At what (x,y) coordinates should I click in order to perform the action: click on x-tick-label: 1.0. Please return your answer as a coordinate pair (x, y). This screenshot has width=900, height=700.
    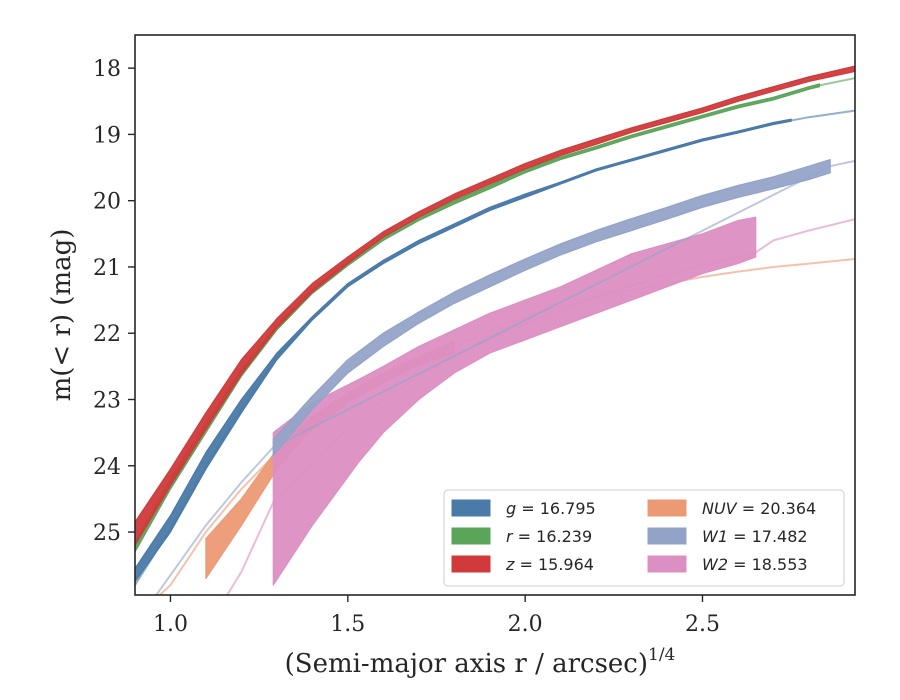
    Looking at the image, I should click on (170, 624).